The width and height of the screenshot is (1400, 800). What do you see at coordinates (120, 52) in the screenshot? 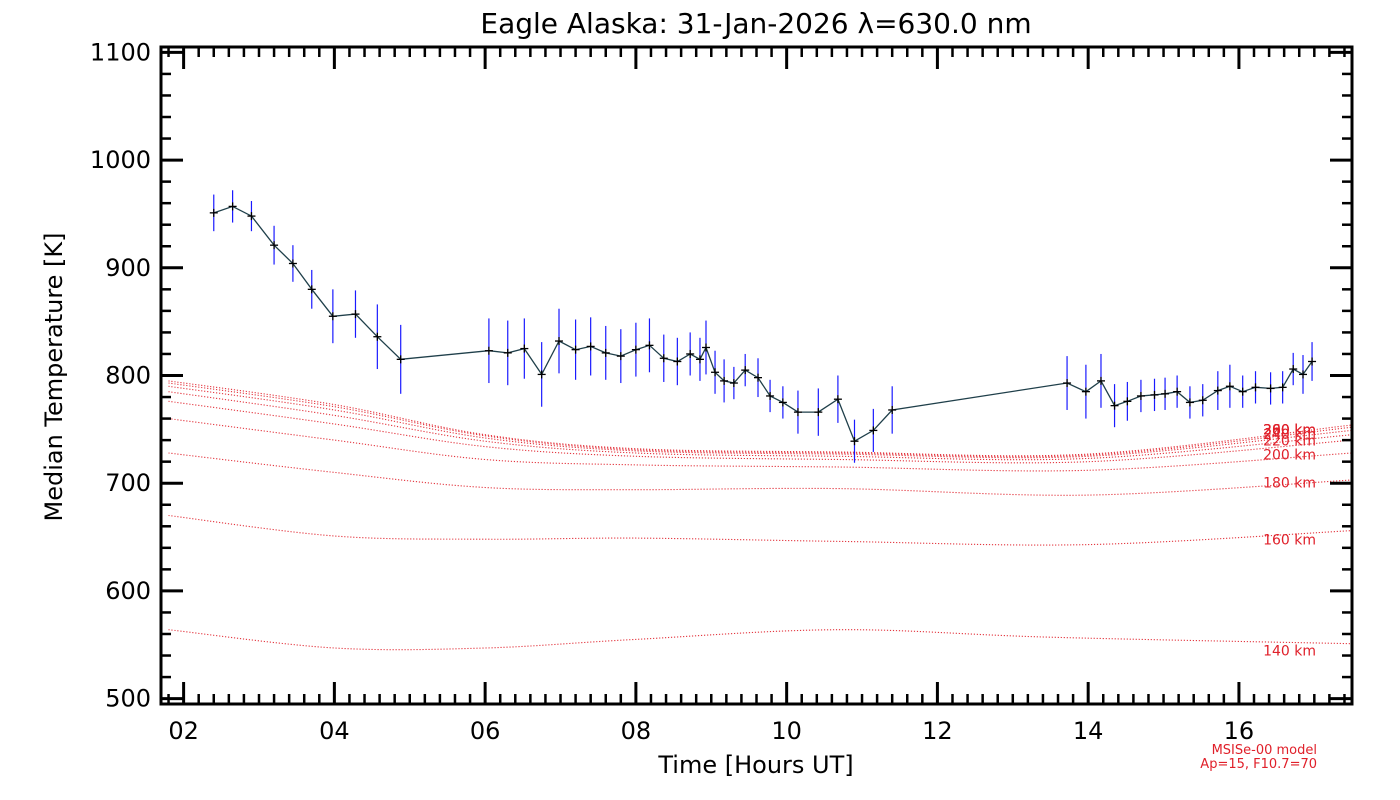
I see `y-tick-label: 1100` at bounding box center [120, 52].